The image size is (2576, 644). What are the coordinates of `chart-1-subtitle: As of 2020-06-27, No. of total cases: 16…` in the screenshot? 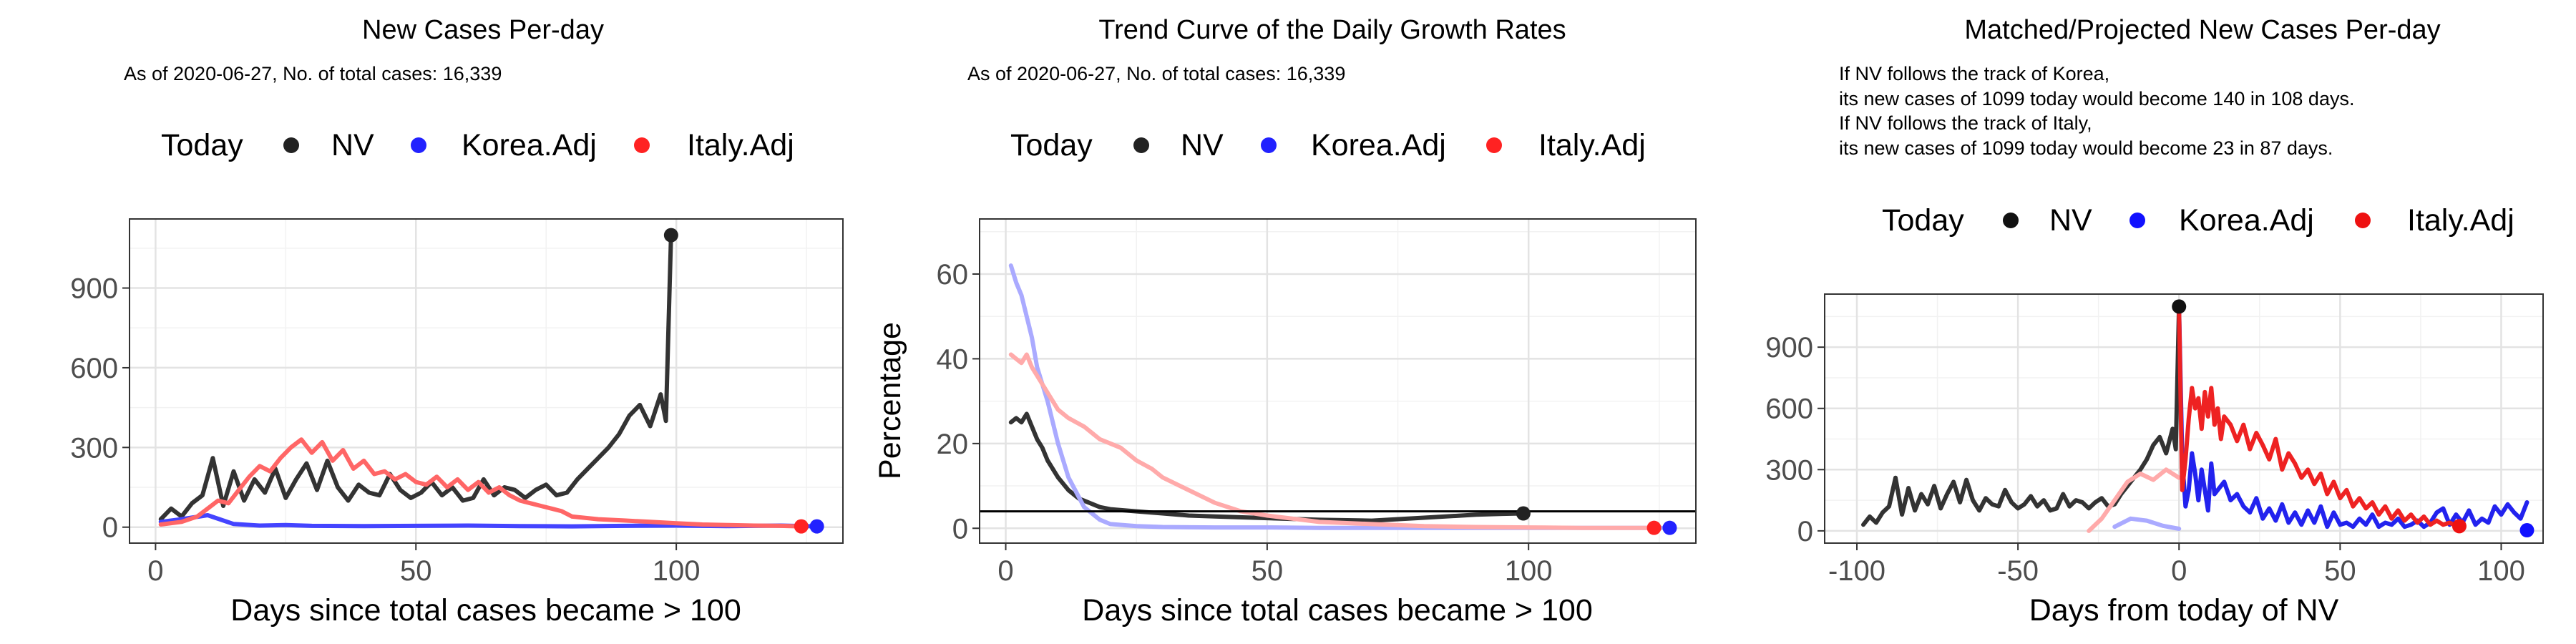 It's located at (313, 73).